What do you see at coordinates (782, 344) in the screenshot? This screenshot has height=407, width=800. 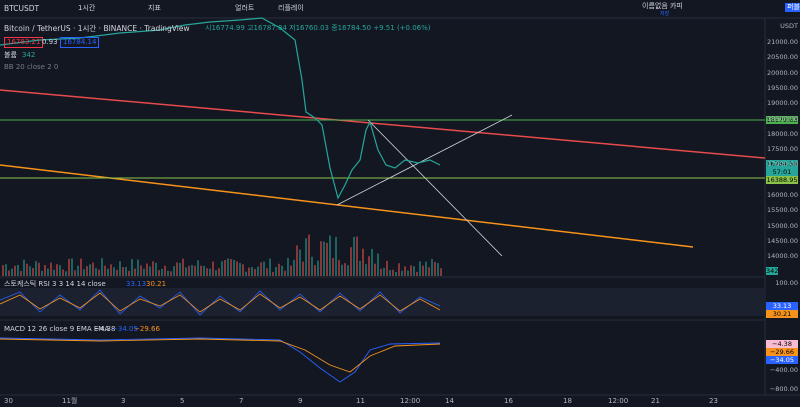 I see `macd-tag: −4.38` at bounding box center [782, 344].